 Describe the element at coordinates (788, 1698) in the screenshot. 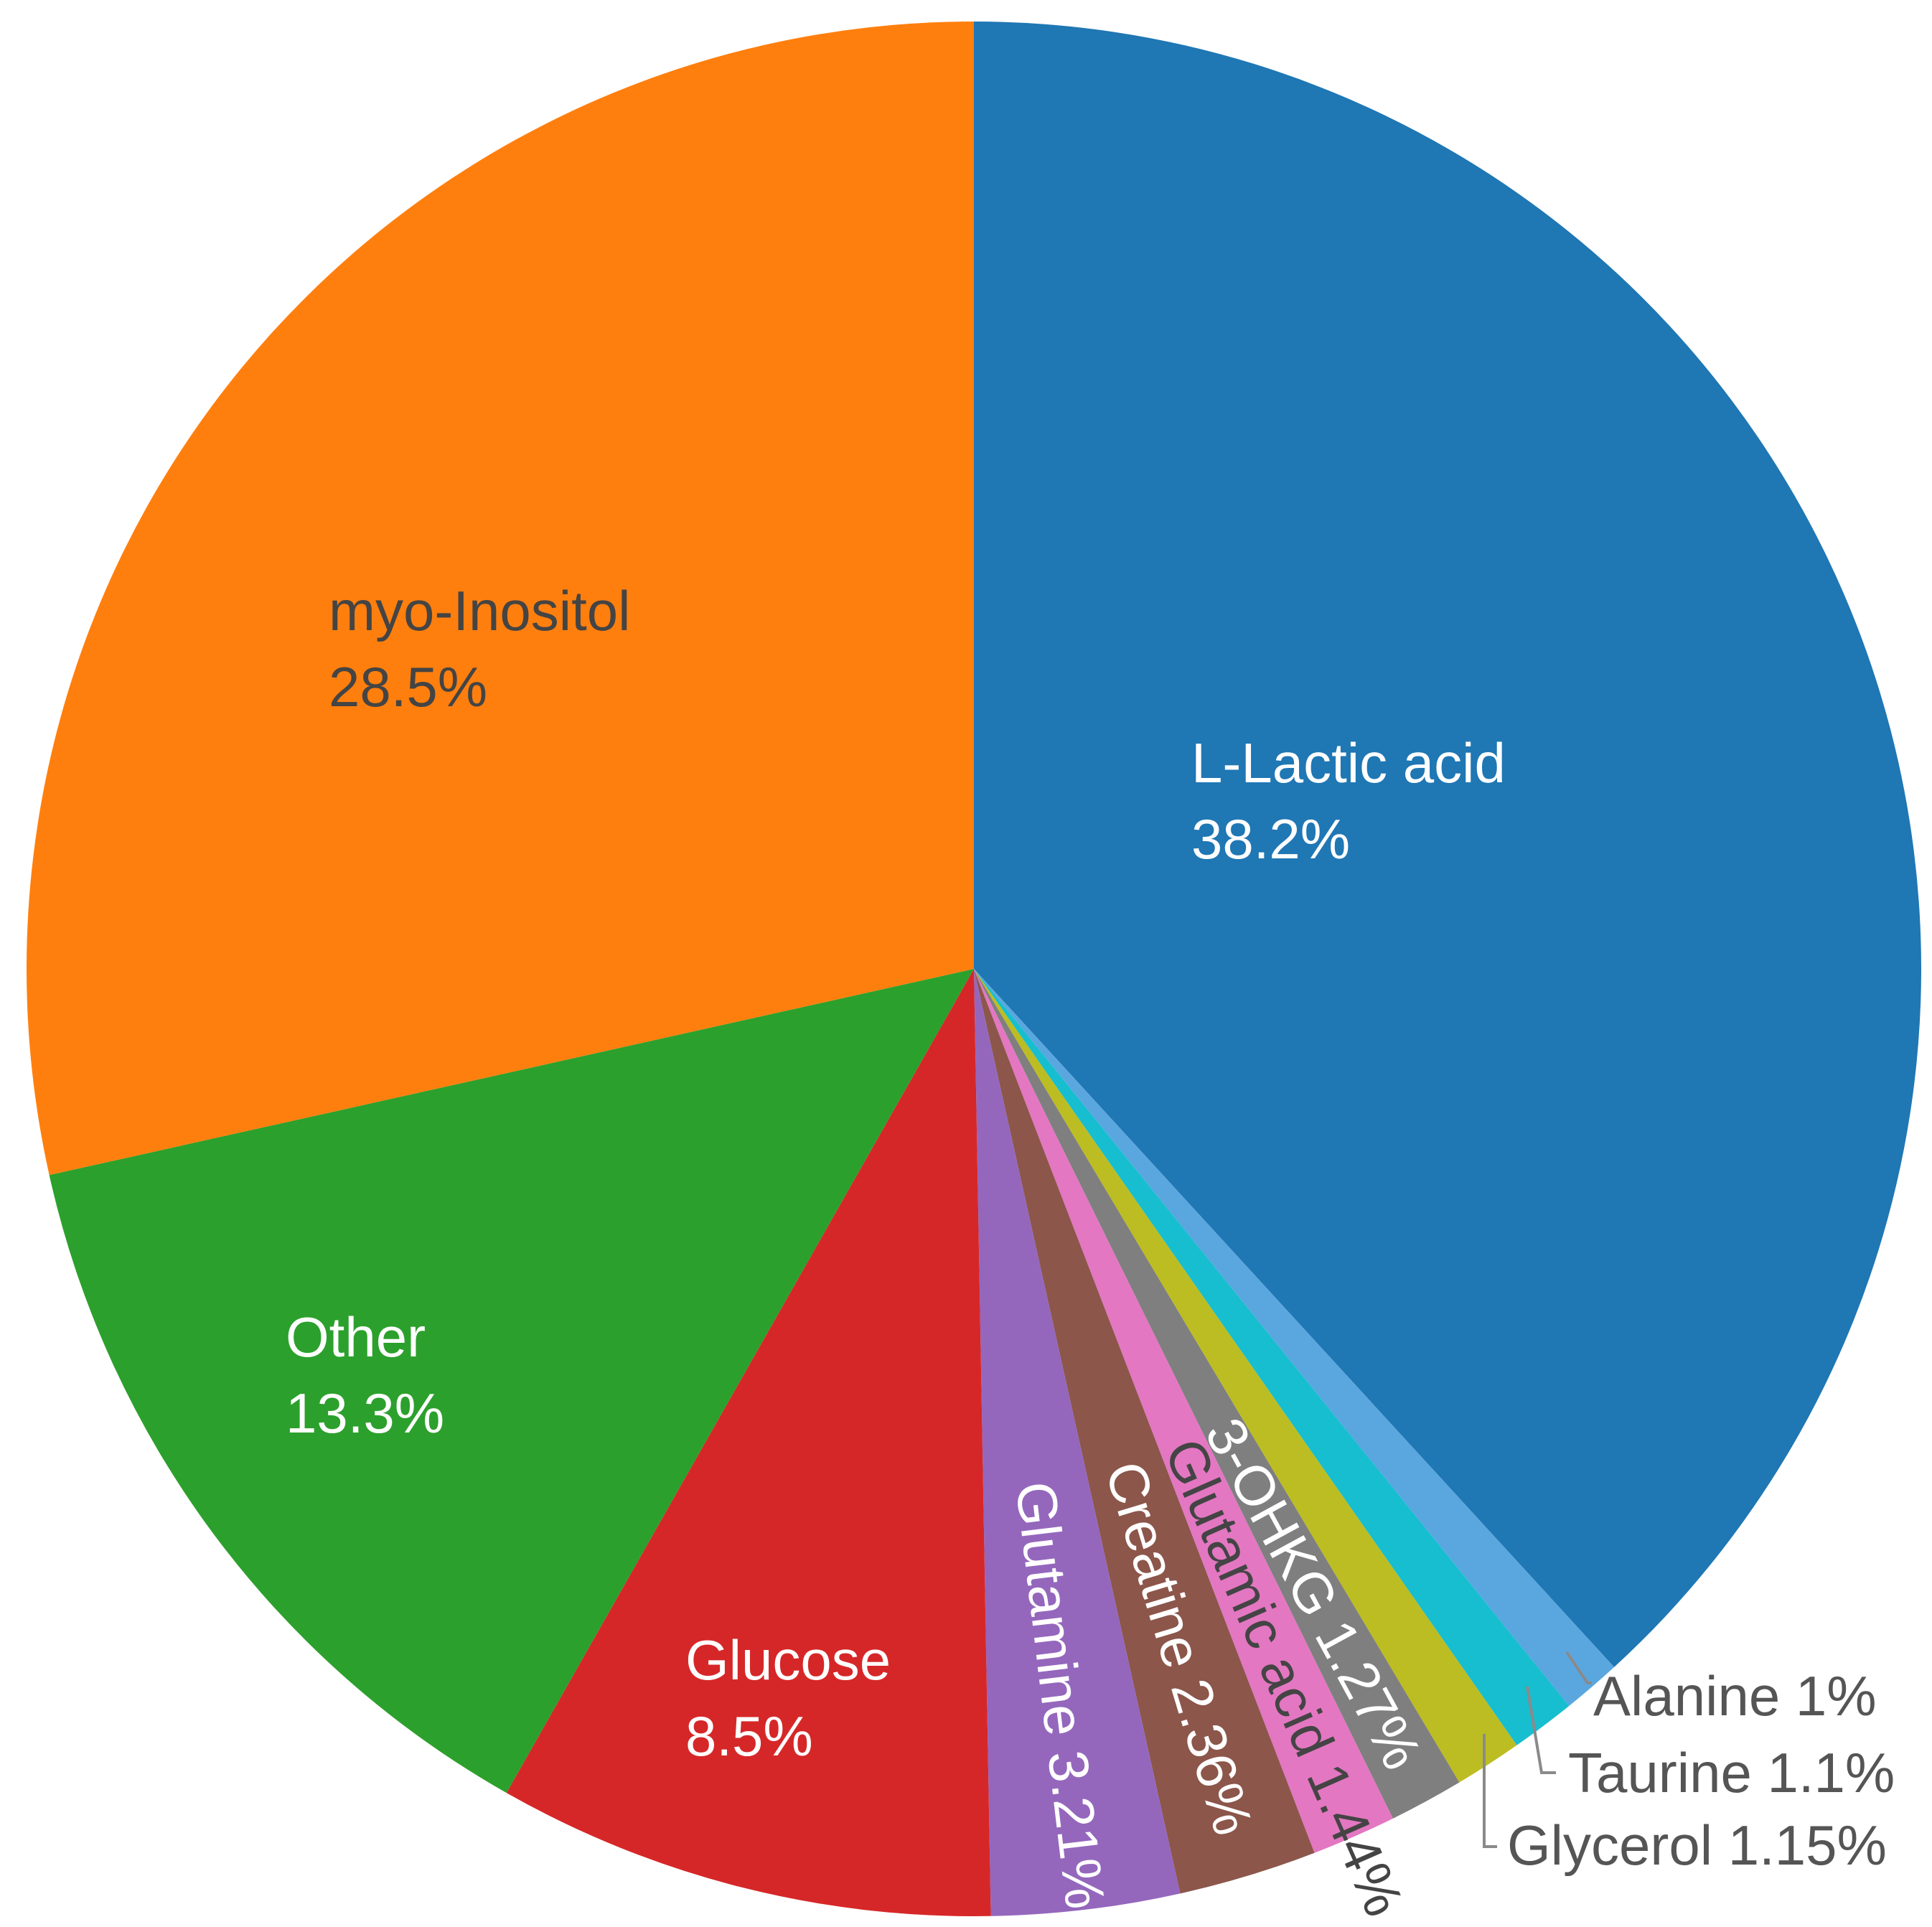

I see `slice-label-glucose: Glucose 8.5%` at that location.